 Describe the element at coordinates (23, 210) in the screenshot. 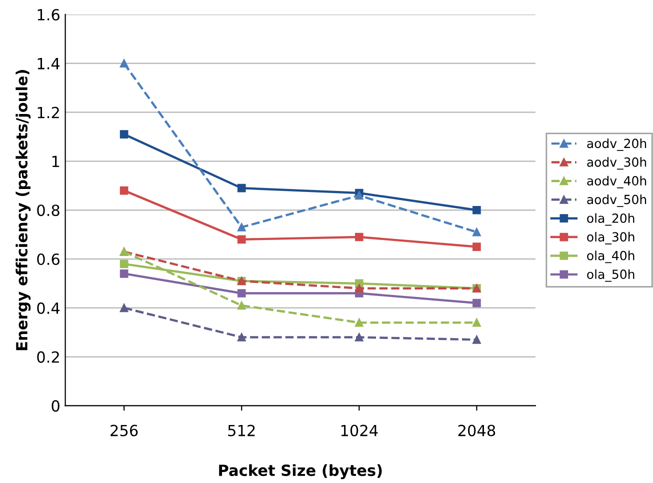

I see `y-axis-title: Energy efficiency (packets/joule)` at that location.